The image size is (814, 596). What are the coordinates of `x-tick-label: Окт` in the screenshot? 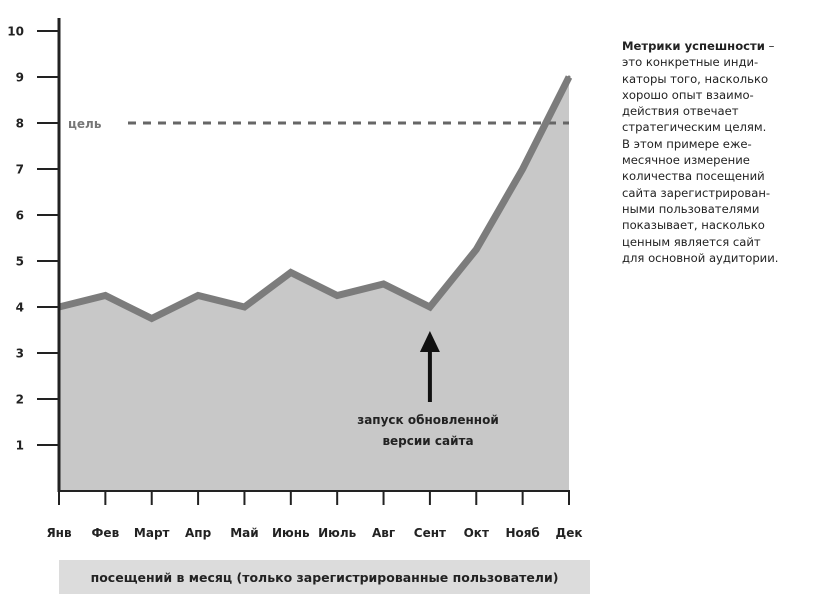 It's located at (476, 533).